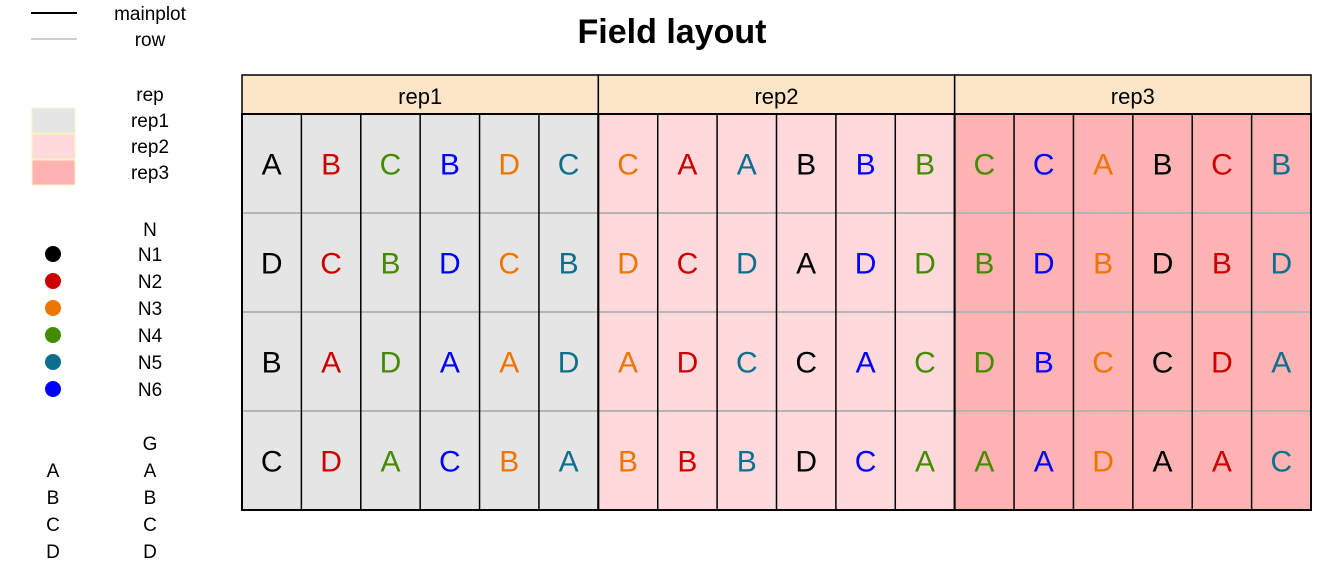 This screenshot has height=576, width=1344. Describe the element at coordinates (450, 462) in the screenshot. I see `plot-cell-rep1-r4-c4: C` at that location.